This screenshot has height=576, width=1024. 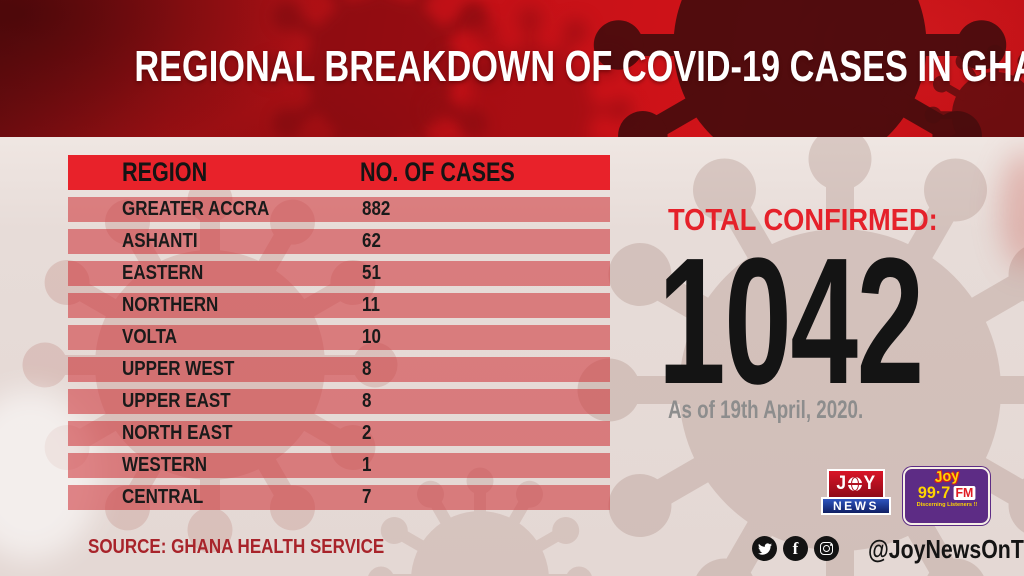 I want to click on facebook-icon: f, so click(x=795, y=548).